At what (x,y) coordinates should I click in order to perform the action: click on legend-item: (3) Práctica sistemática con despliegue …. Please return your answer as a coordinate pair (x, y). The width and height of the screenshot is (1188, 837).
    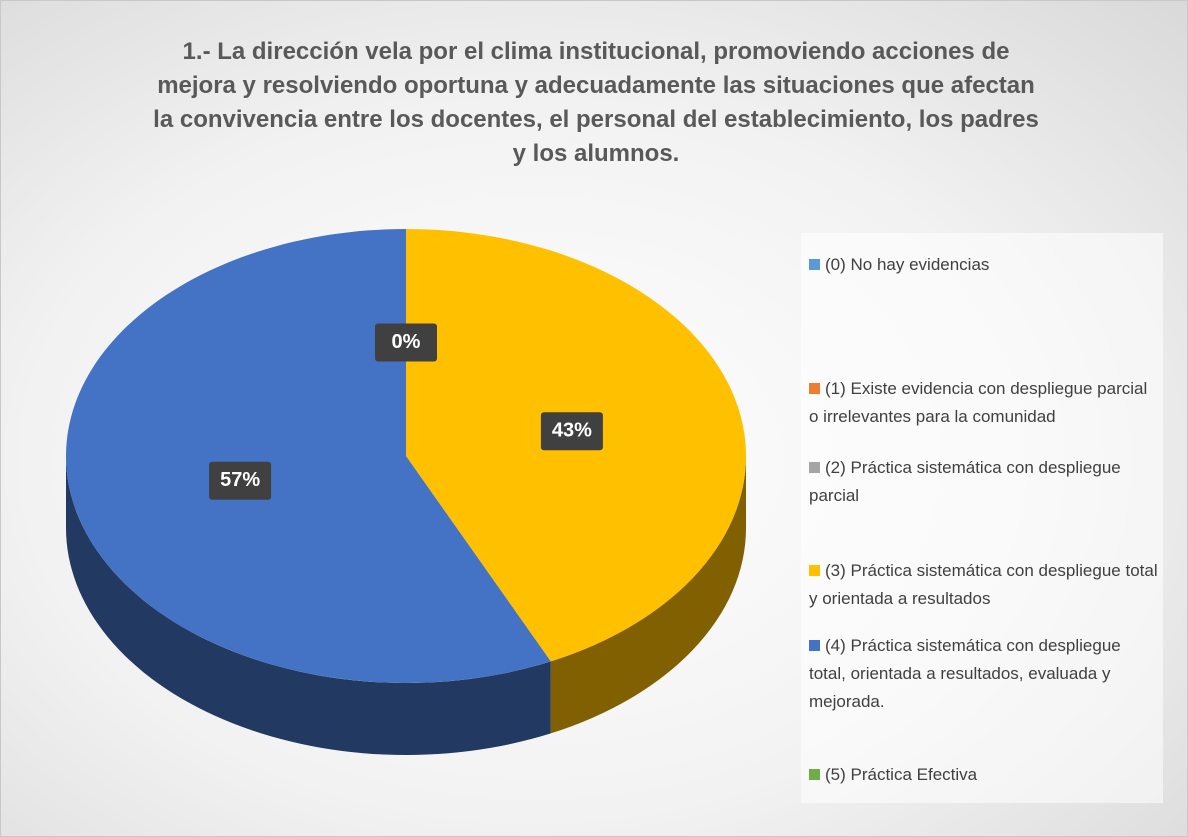
    Looking at the image, I should click on (984, 585).